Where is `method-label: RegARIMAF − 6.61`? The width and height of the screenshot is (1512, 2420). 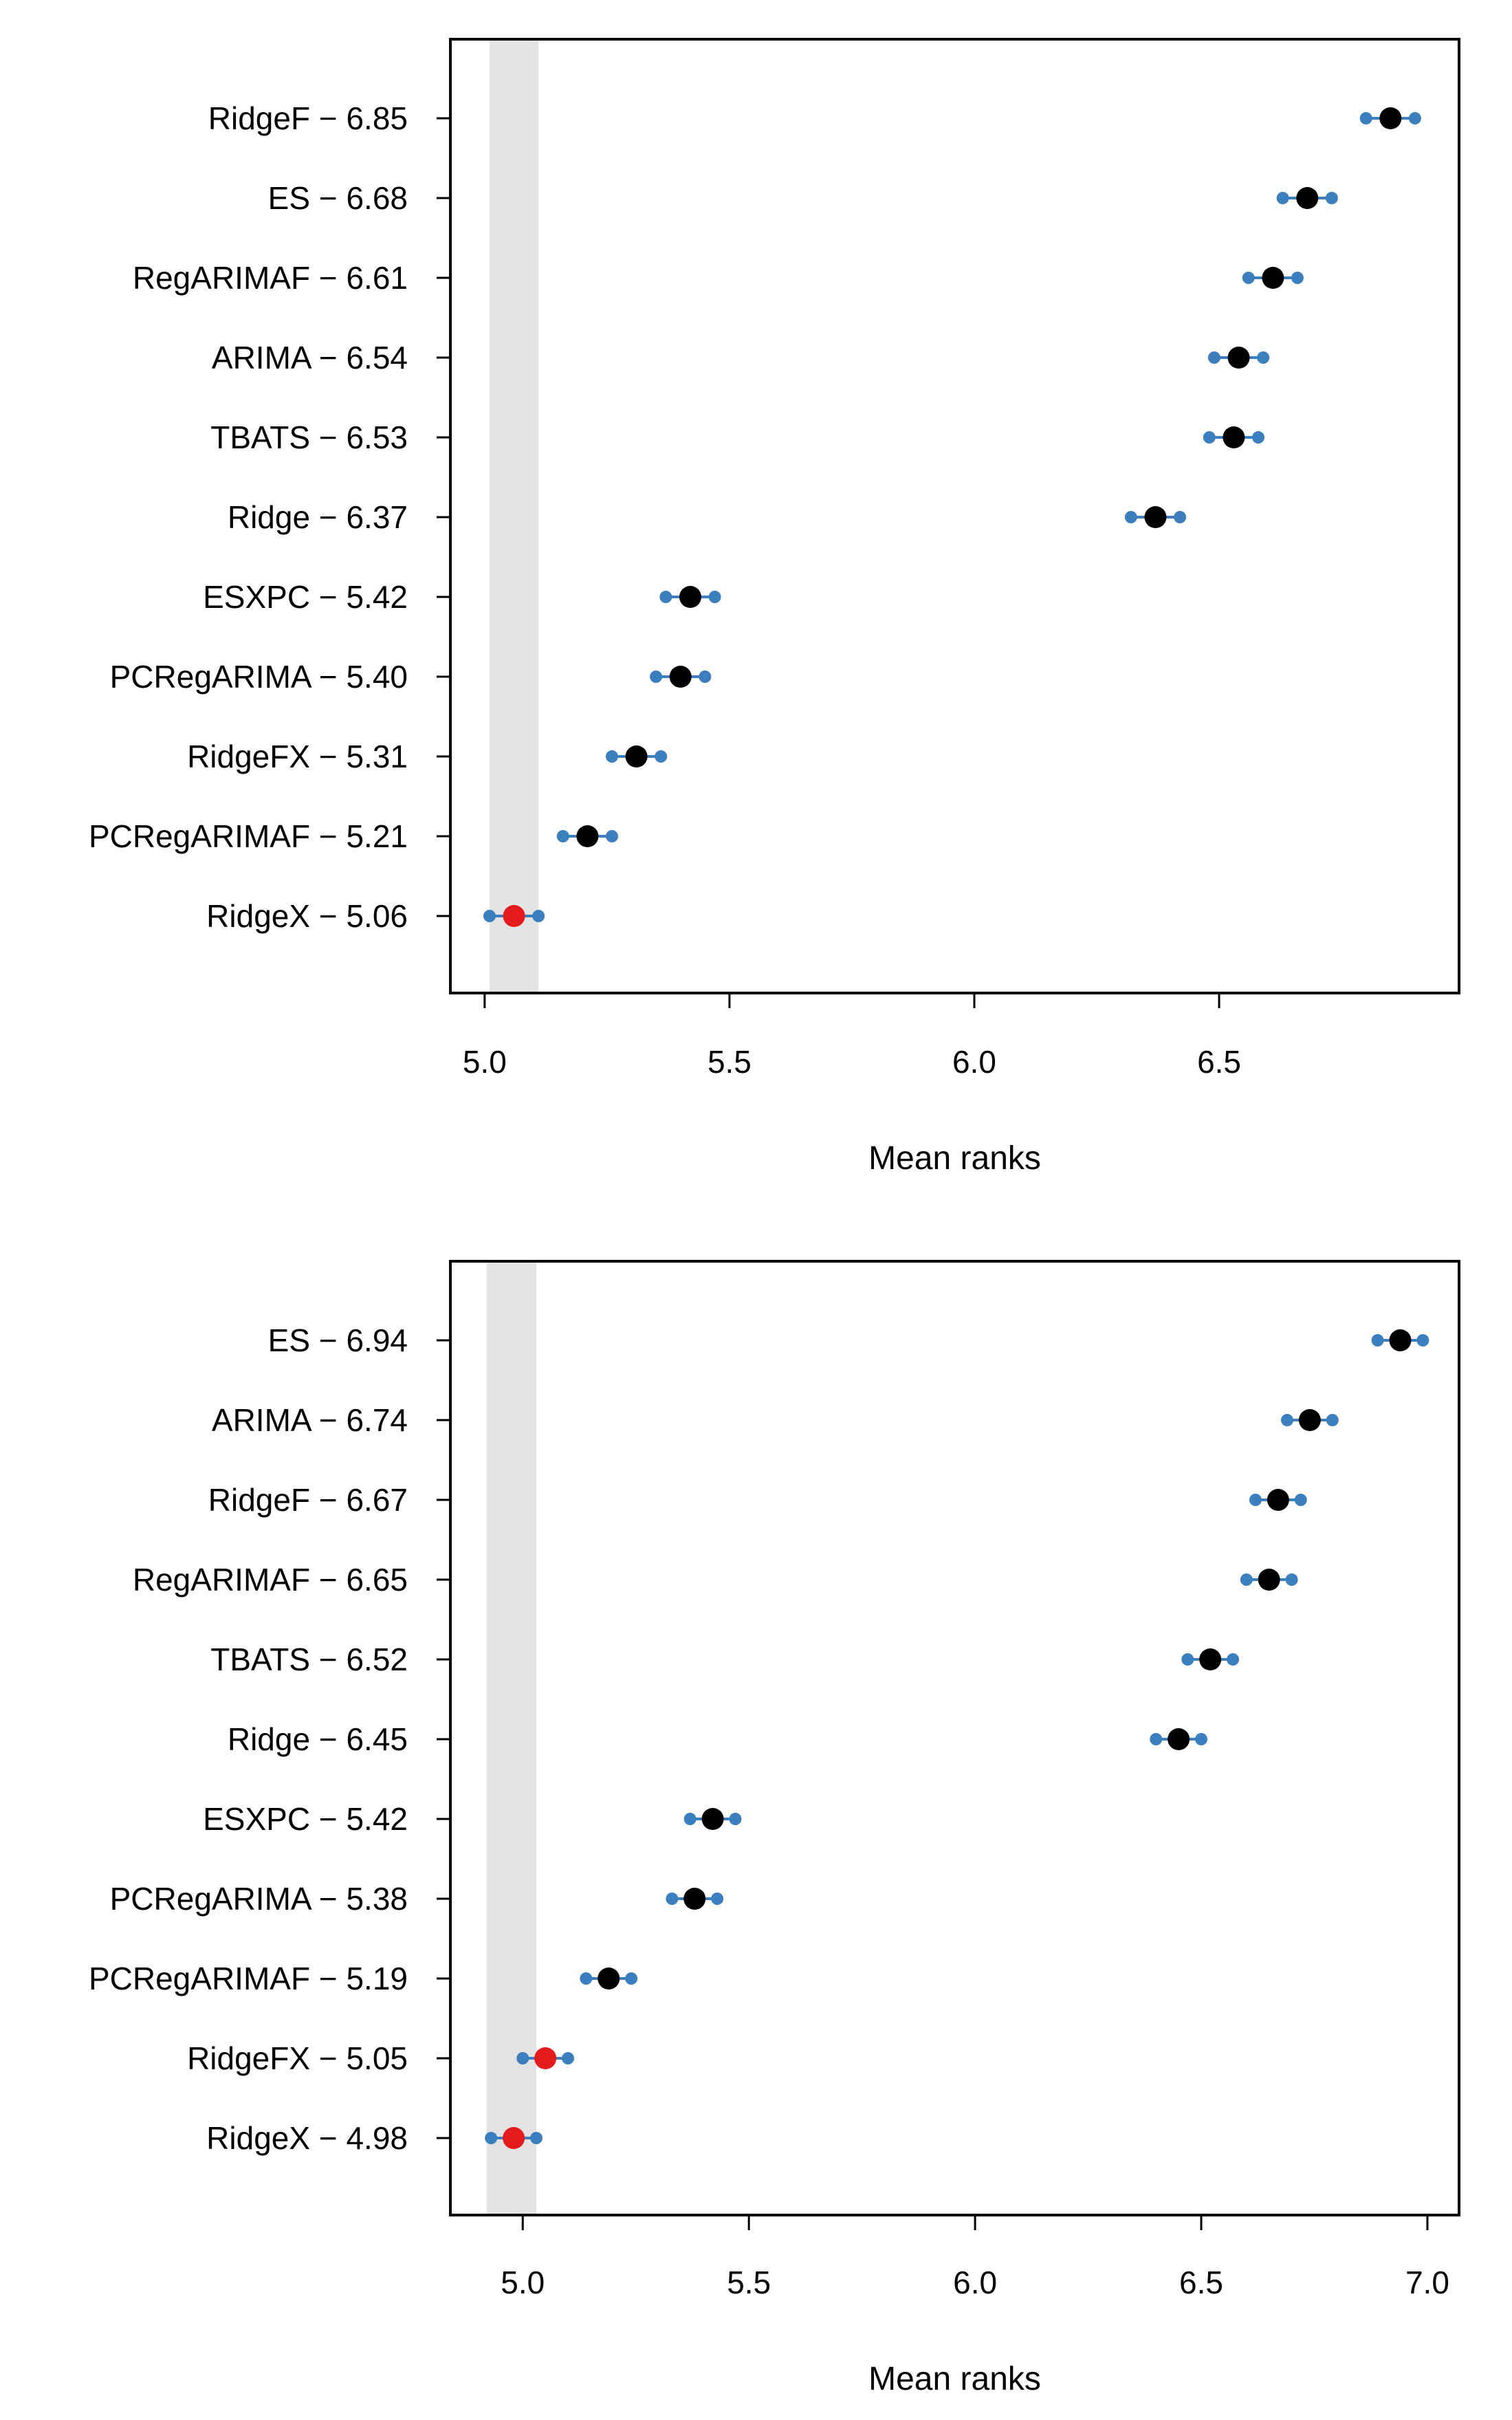
method-label: RegARIMAF − 6.61 is located at coordinates (270, 278).